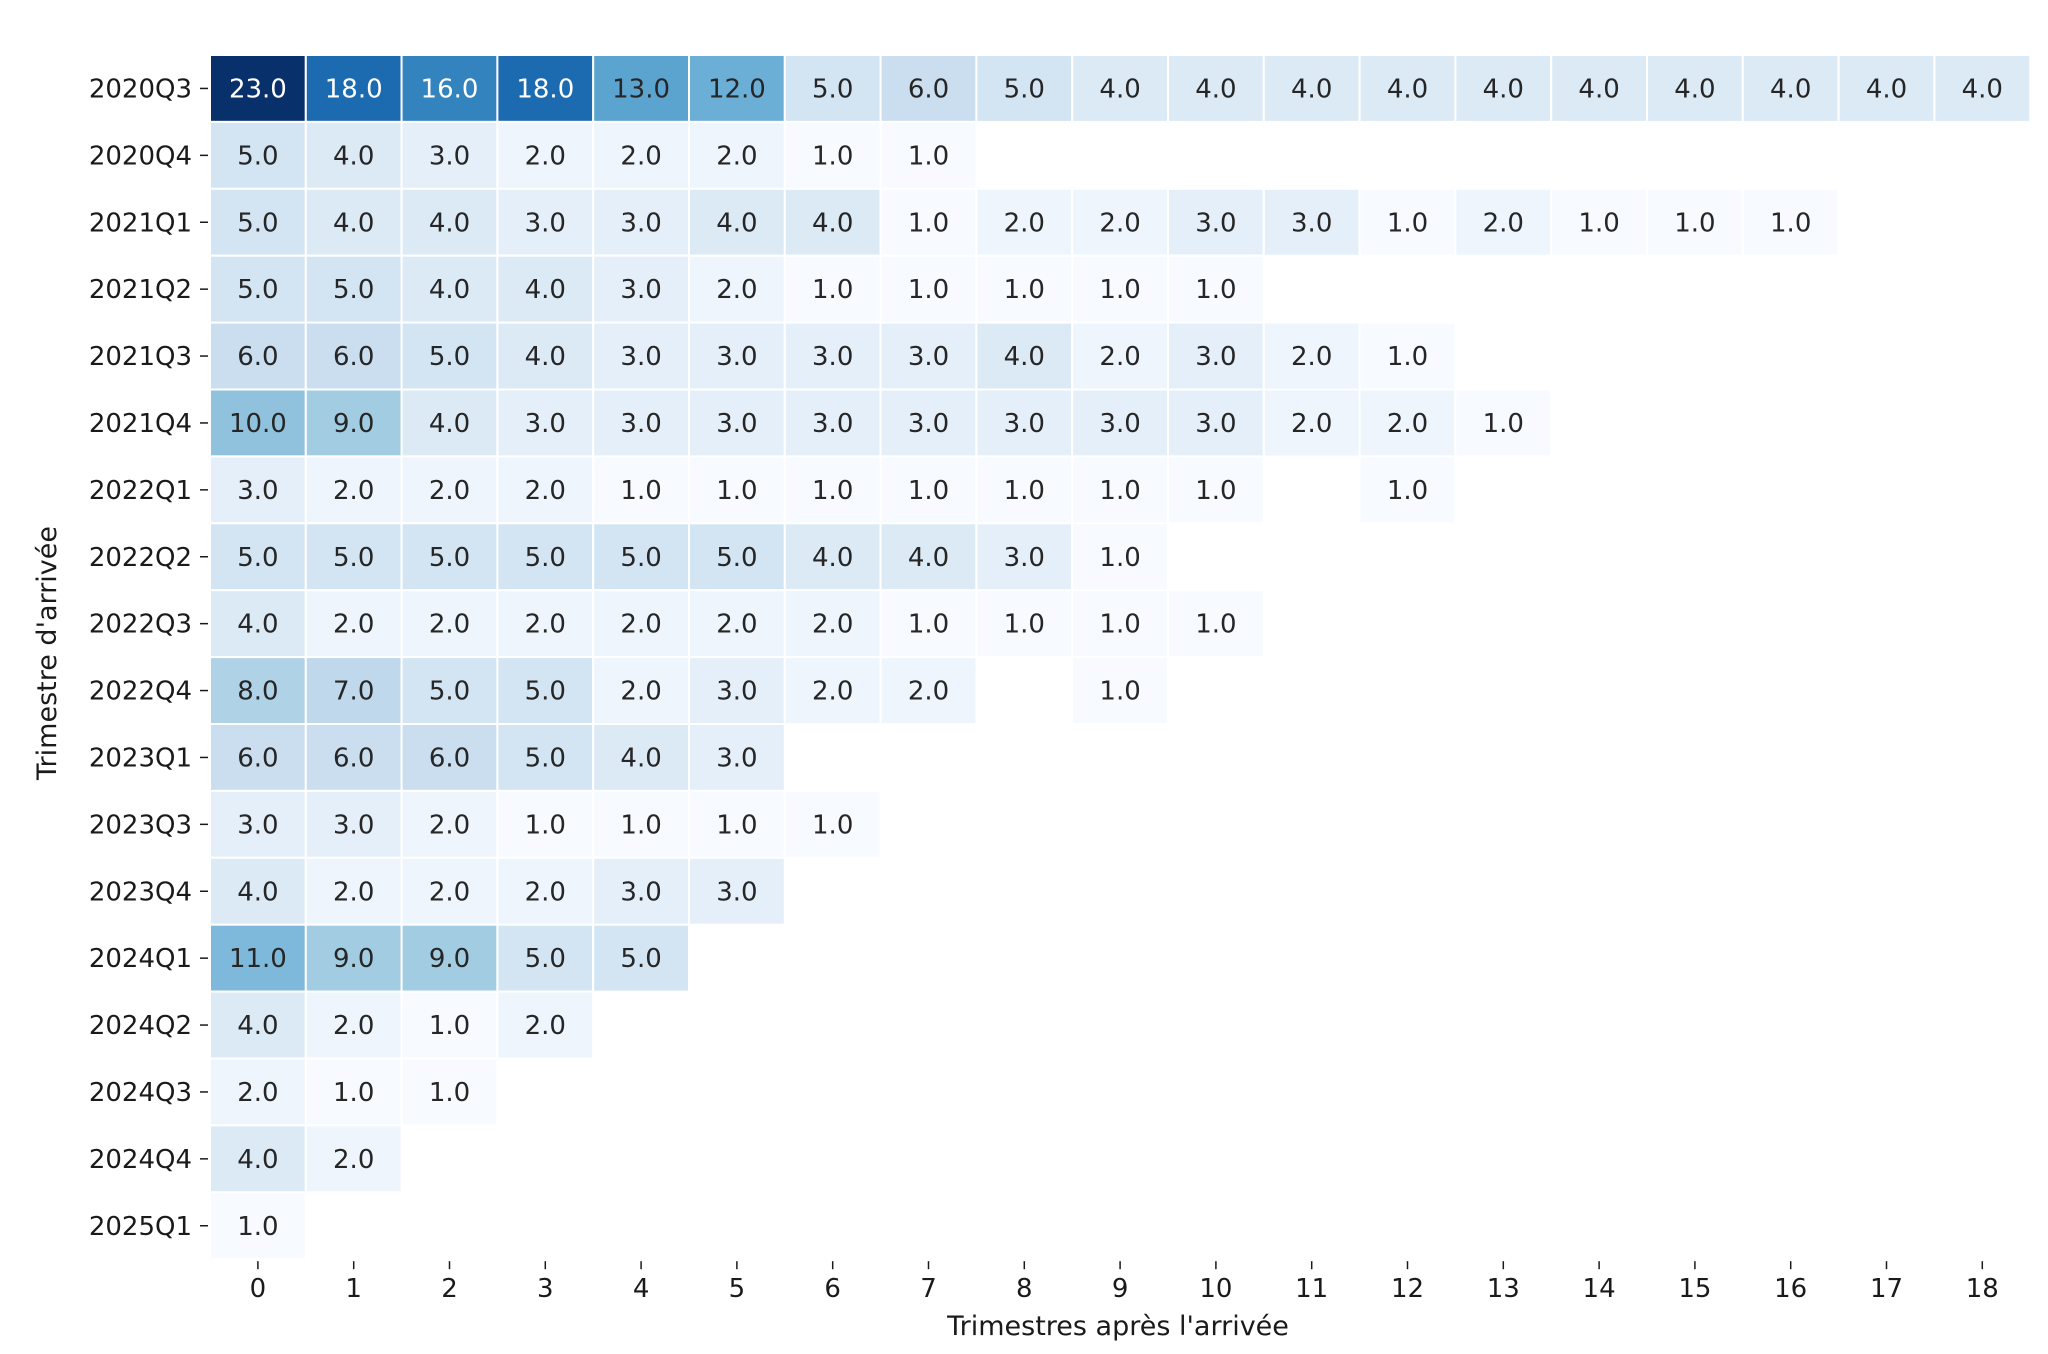 The image size is (2048, 1354). What do you see at coordinates (140, 892) in the screenshot?
I see `y-tick-label: 2023Q4` at bounding box center [140, 892].